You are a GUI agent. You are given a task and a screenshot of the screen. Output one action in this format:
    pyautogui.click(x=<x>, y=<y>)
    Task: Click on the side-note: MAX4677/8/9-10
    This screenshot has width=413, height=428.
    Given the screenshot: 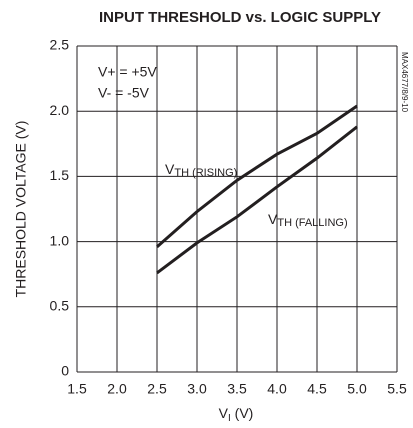 What is the action you would take?
    pyautogui.click(x=404, y=82)
    